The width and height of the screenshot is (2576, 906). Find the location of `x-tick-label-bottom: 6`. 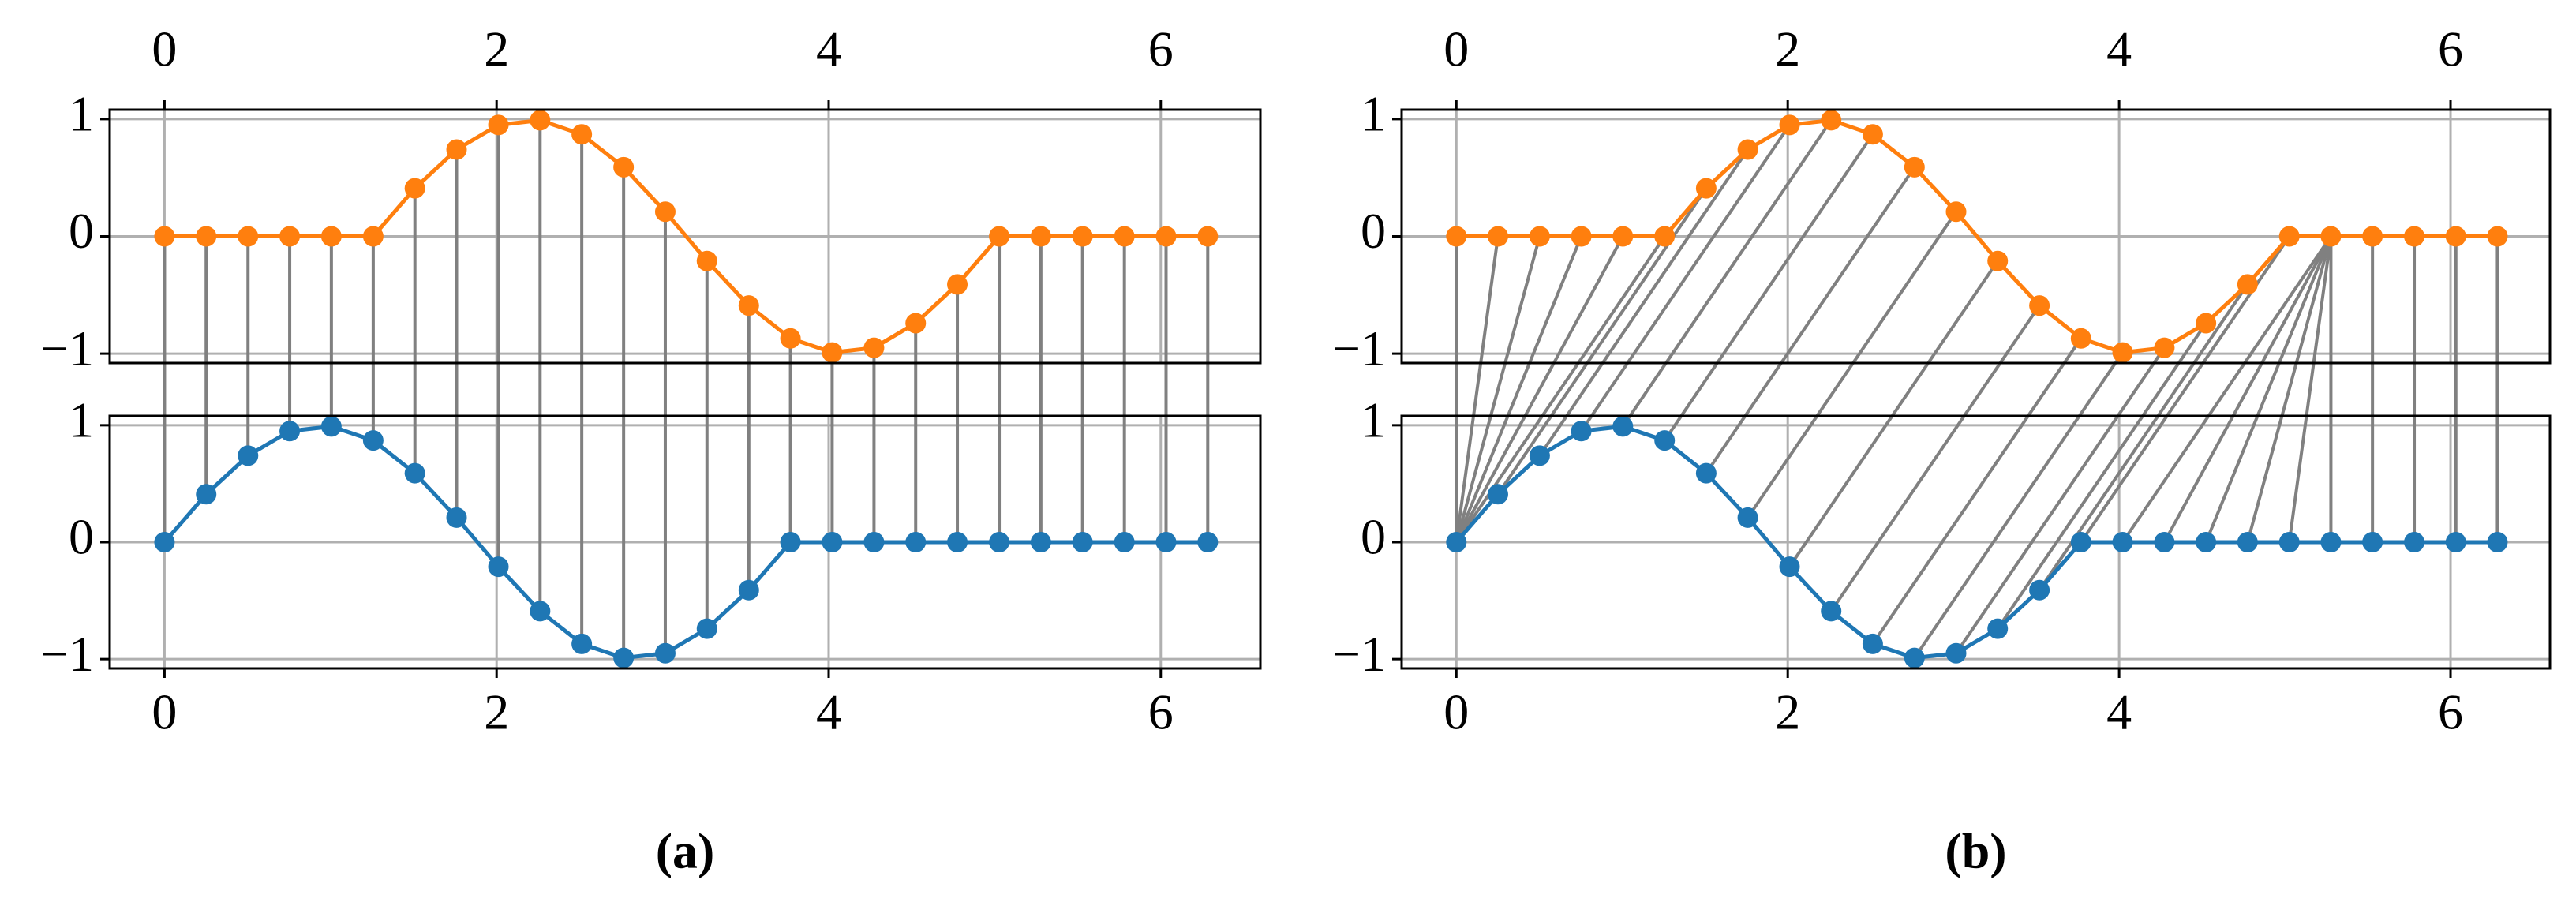

x-tick-label-bottom: 6 is located at coordinates (2450, 712).